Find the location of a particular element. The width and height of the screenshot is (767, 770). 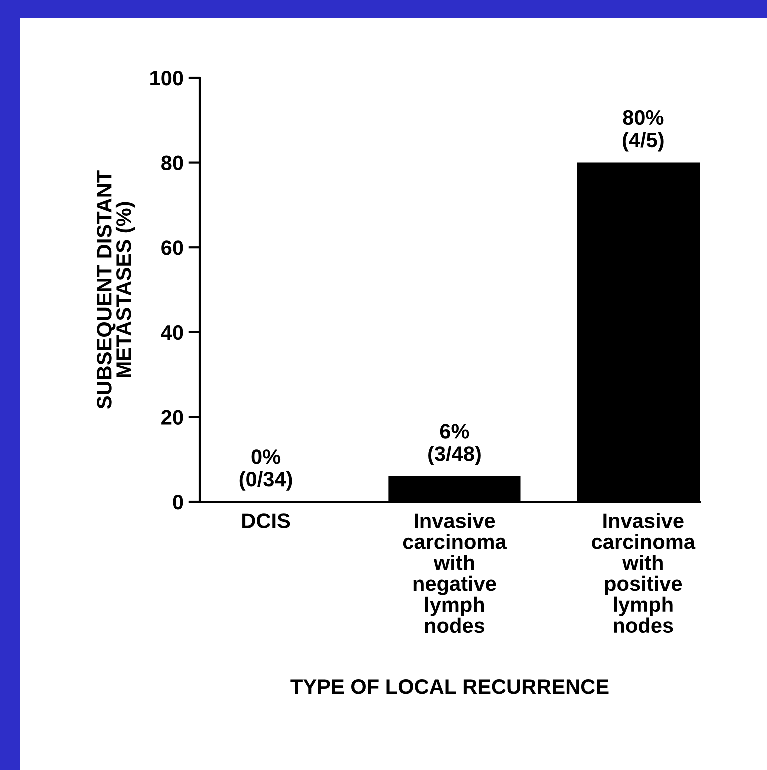

data-label: 6% (3/48) is located at coordinates (454, 445).